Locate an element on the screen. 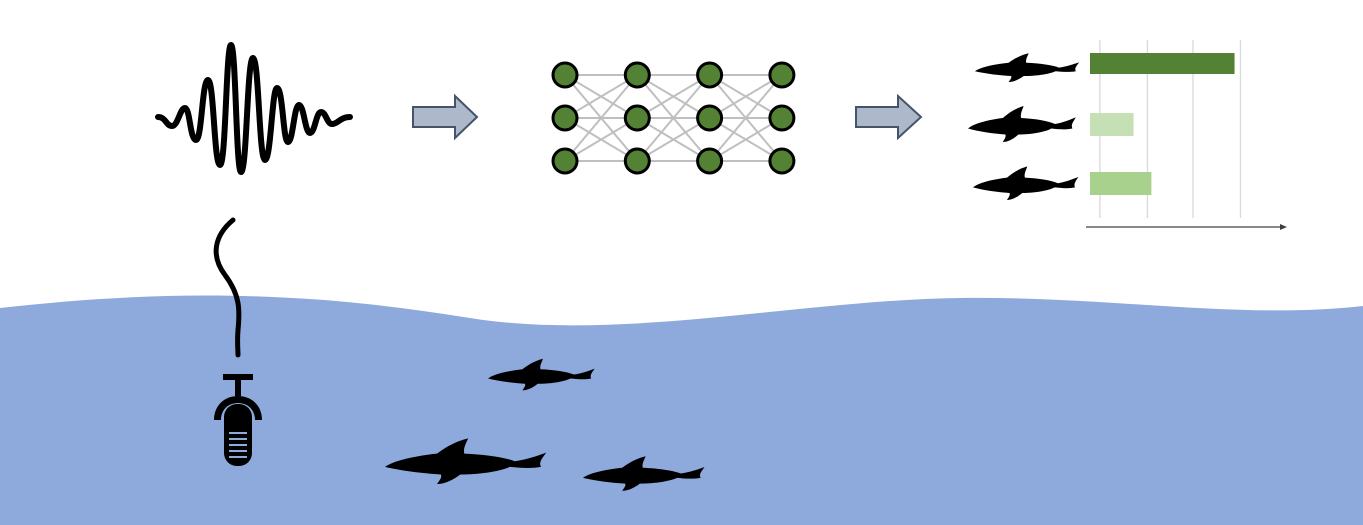  hydrophone-icon is located at coordinates (238, 420).